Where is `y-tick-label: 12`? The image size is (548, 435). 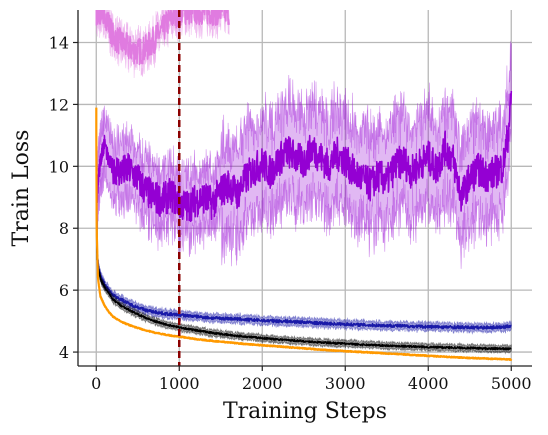
y-tick-label: 12 is located at coordinates (59, 104).